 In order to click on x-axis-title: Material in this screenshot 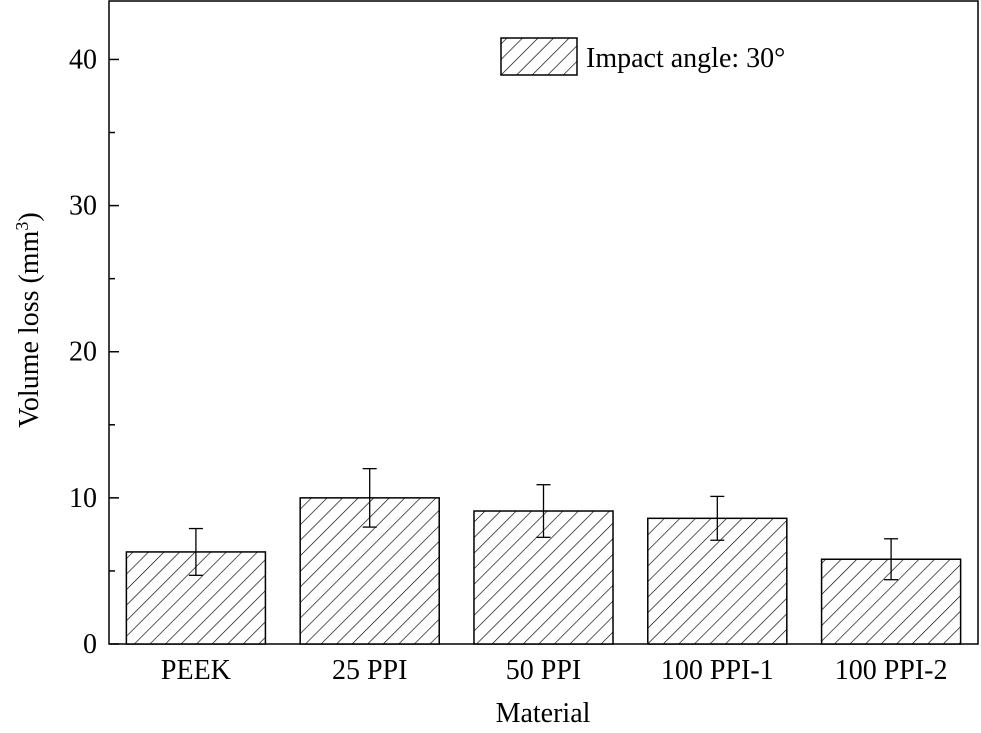, I will do `click(543, 713)`.